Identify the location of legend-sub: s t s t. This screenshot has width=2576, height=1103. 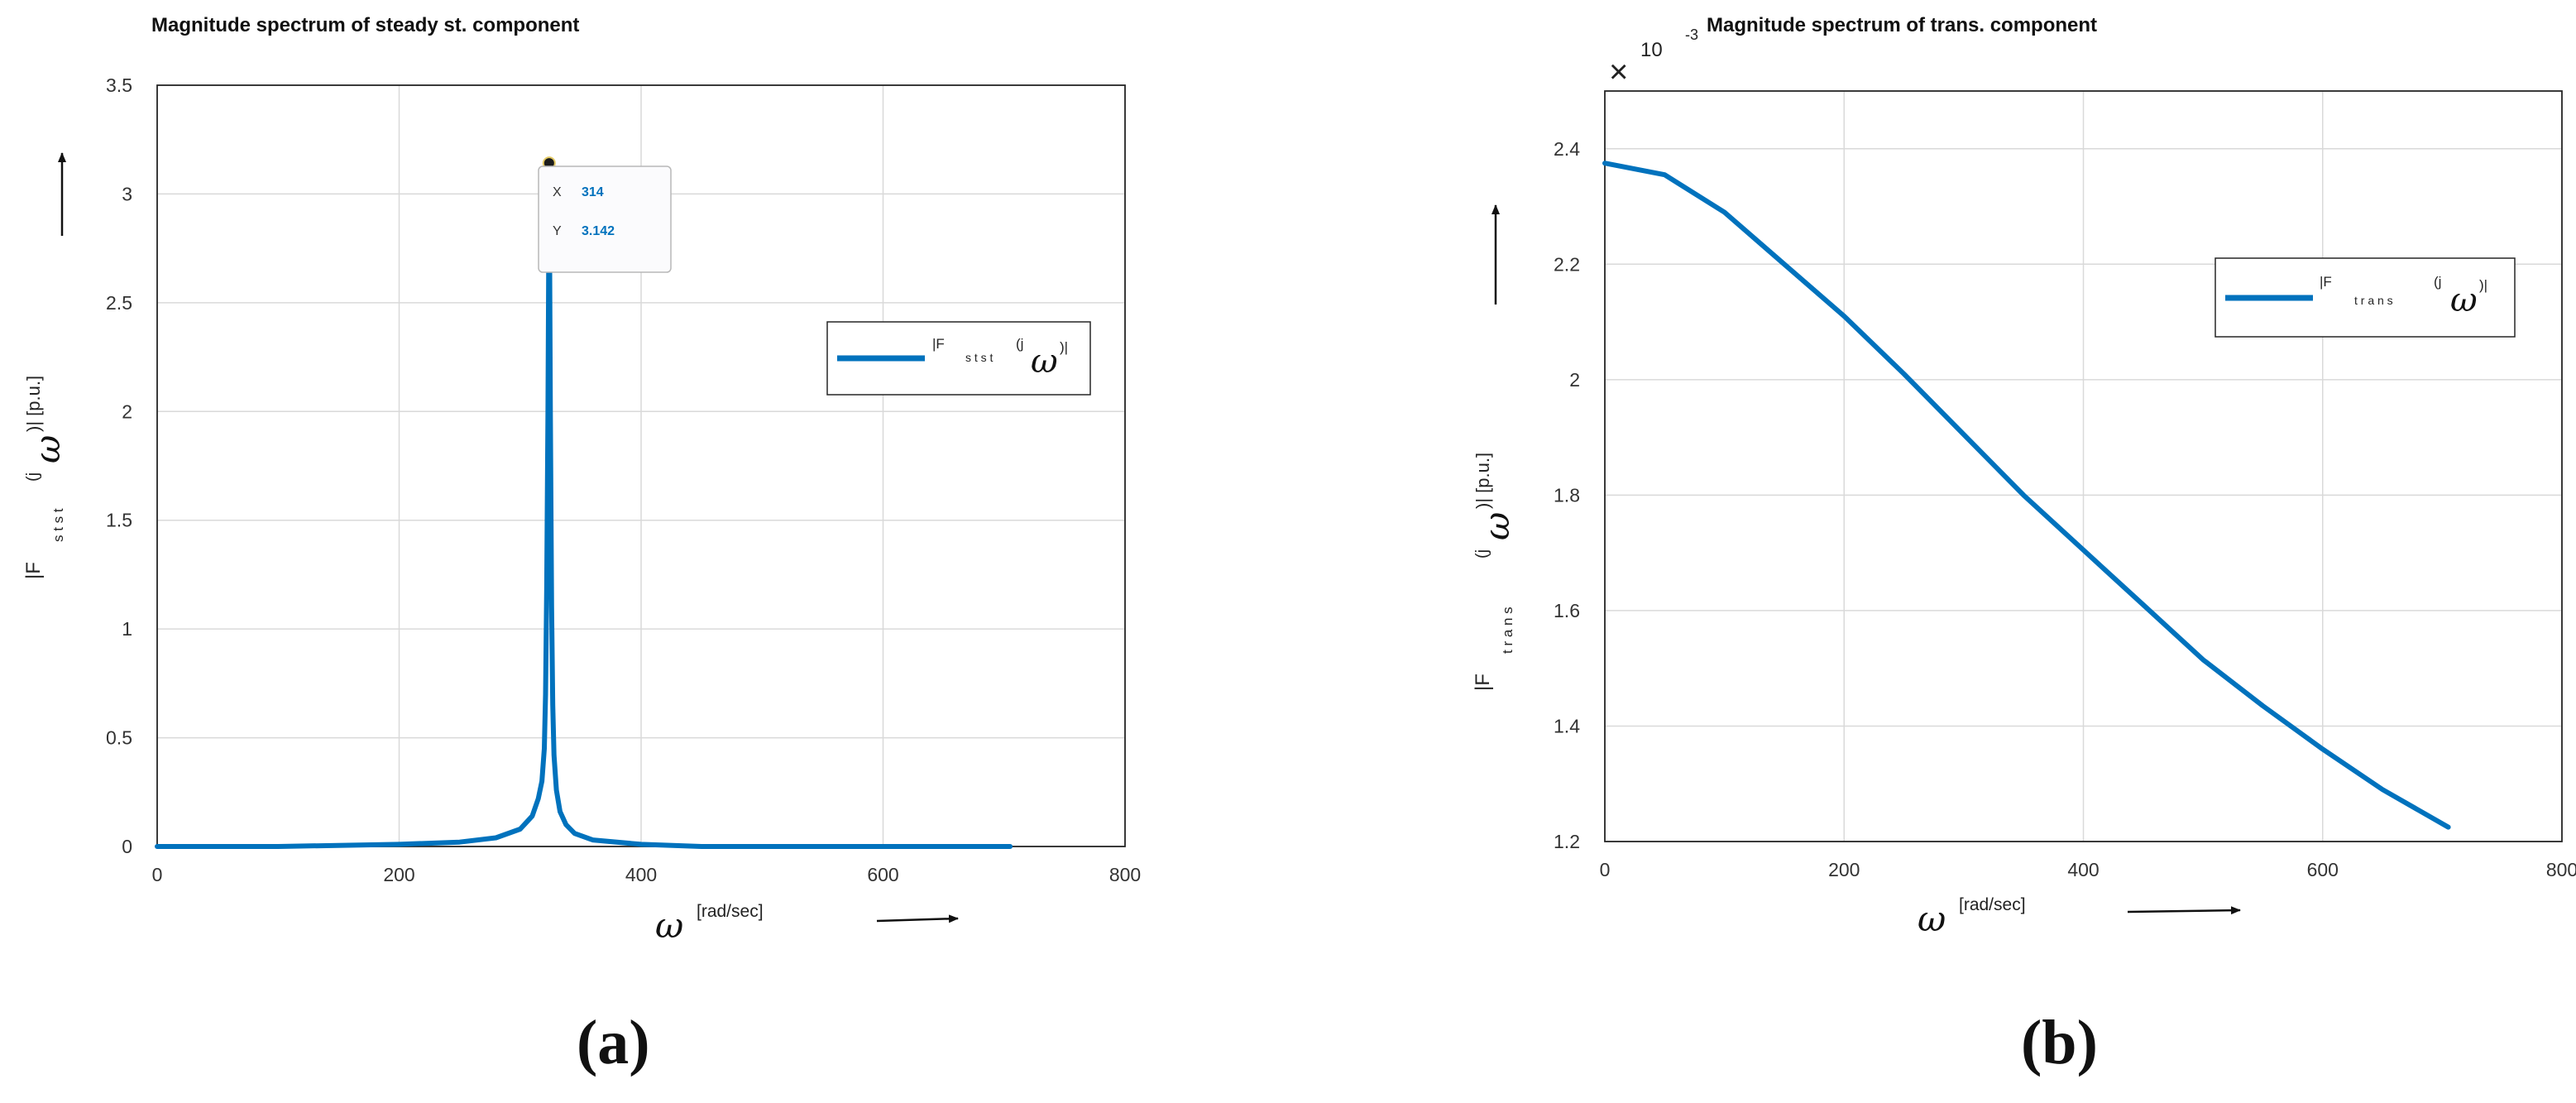
(980, 357).